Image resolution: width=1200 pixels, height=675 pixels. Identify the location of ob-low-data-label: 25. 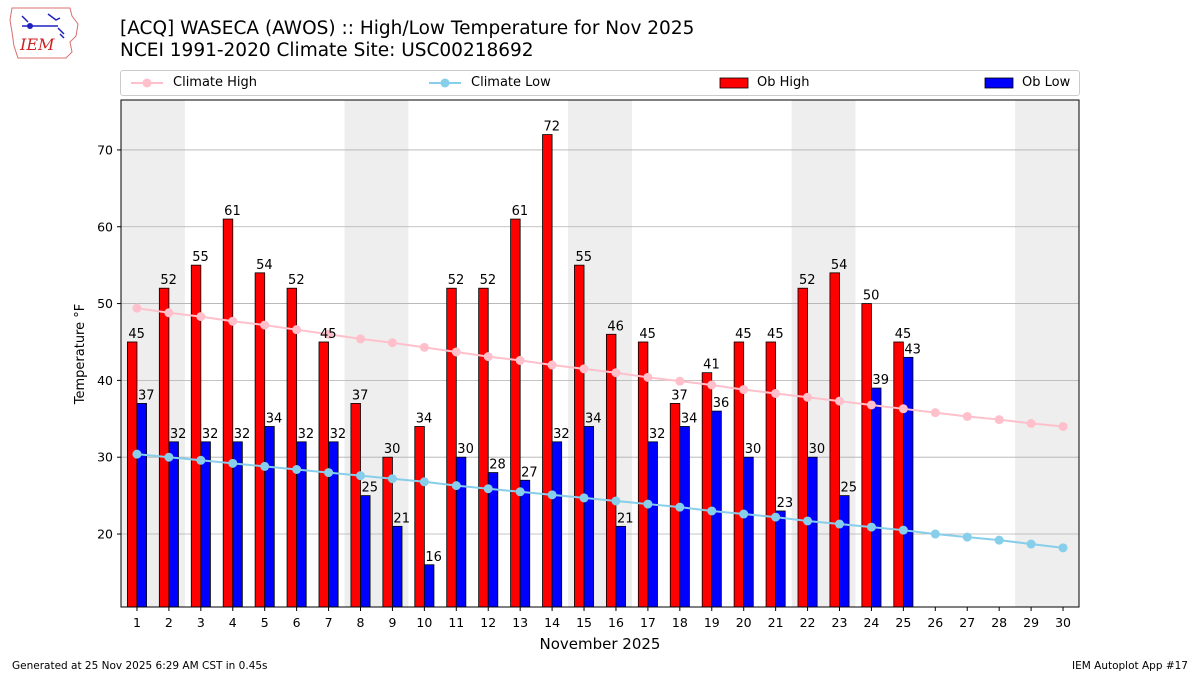
(370, 488).